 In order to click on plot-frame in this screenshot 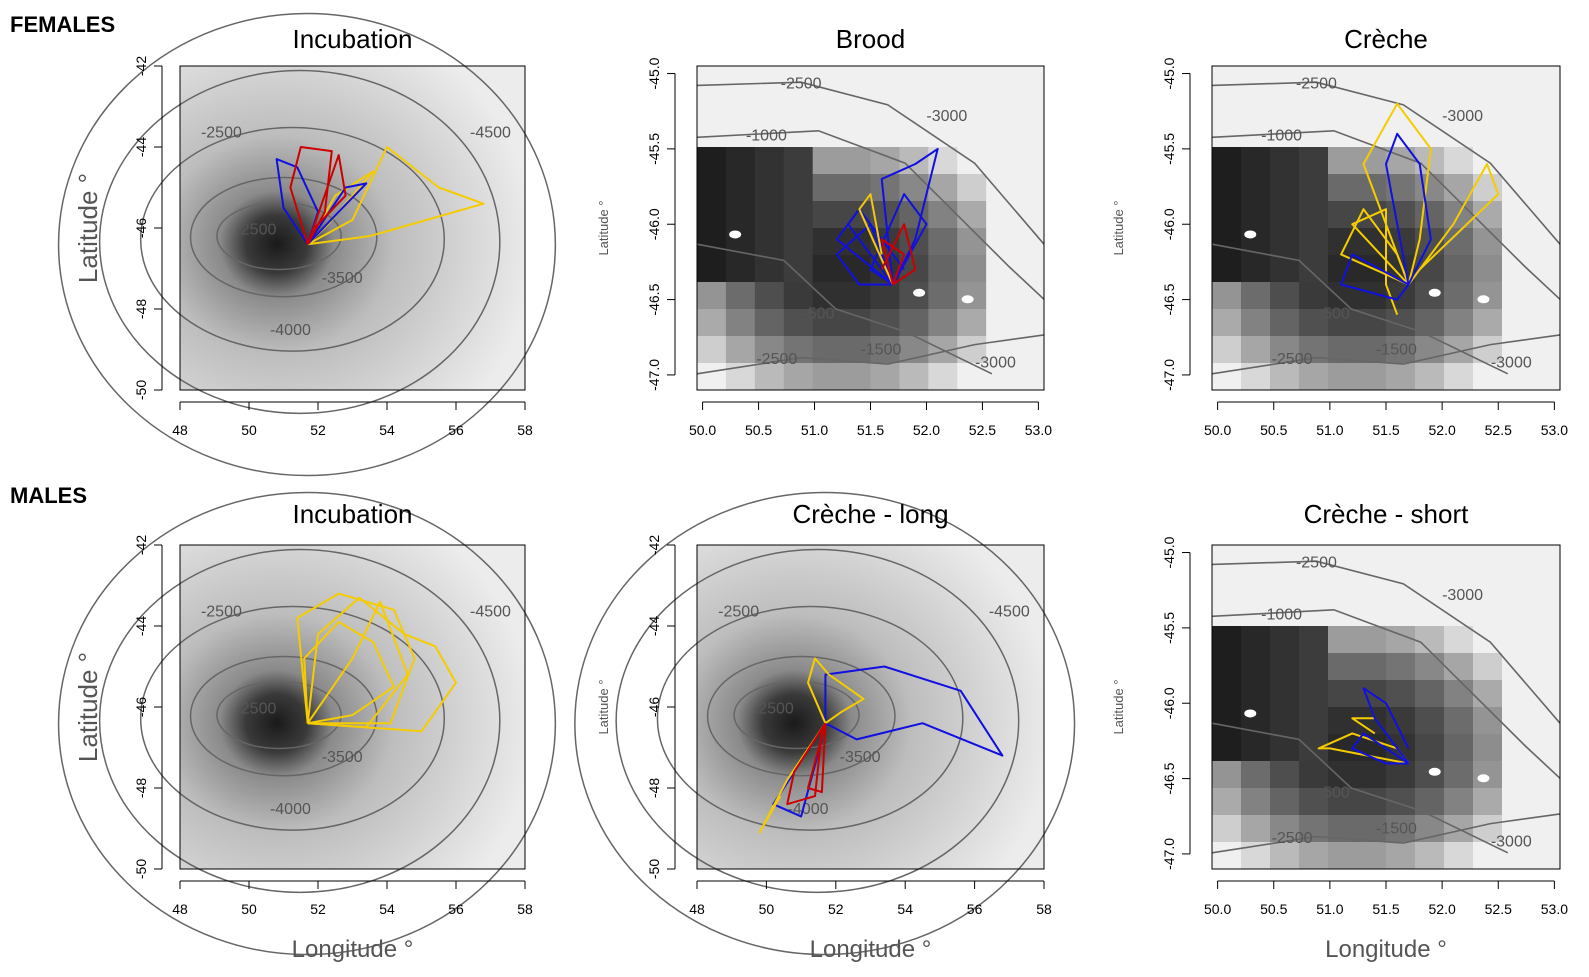, I will do `click(870, 228)`.